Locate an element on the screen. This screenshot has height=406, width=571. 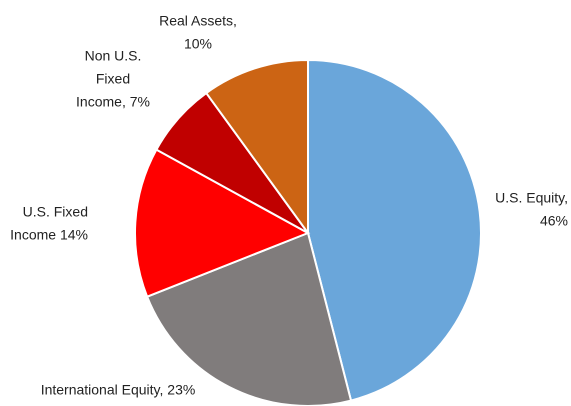
slice-label: Income, 7% is located at coordinates (113, 102).